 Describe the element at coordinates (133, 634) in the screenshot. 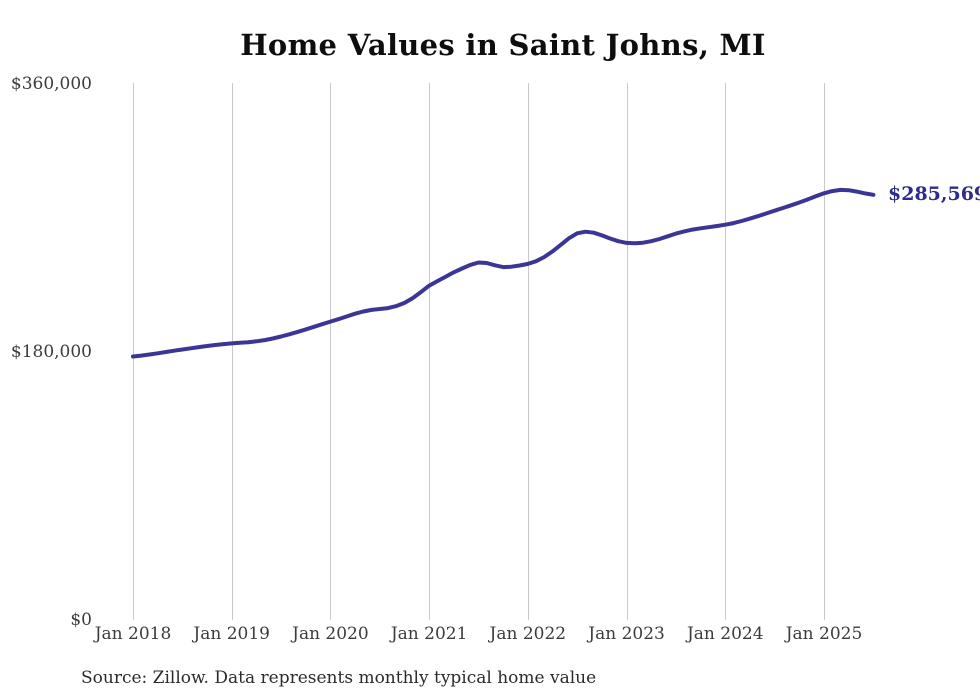

I see `x-axis-tick-label: Jan 2018` at that location.